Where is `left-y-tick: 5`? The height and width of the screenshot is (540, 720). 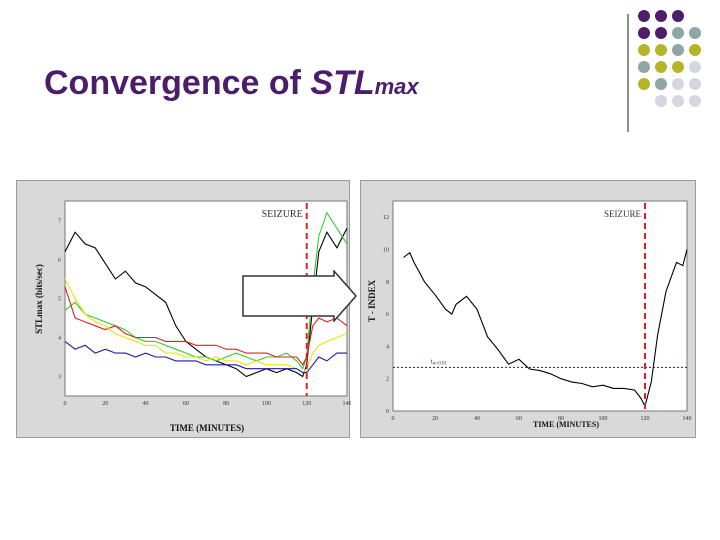
left-y-tick: 5 is located at coordinates (59, 300).